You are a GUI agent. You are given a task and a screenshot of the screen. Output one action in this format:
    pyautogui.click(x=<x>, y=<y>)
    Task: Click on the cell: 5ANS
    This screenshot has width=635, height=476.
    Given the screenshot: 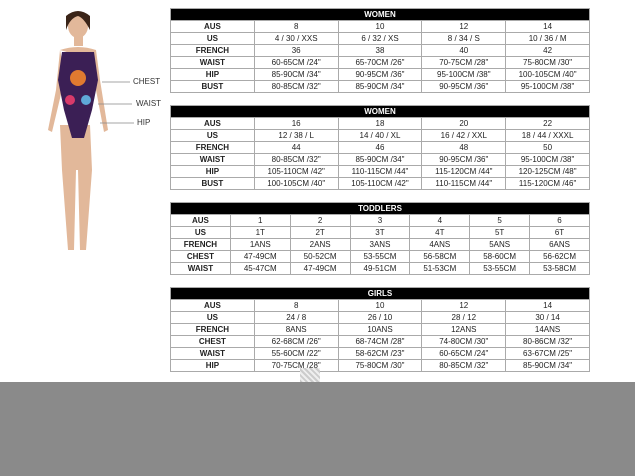 What is the action you would take?
    pyautogui.click(x=500, y=244)
    